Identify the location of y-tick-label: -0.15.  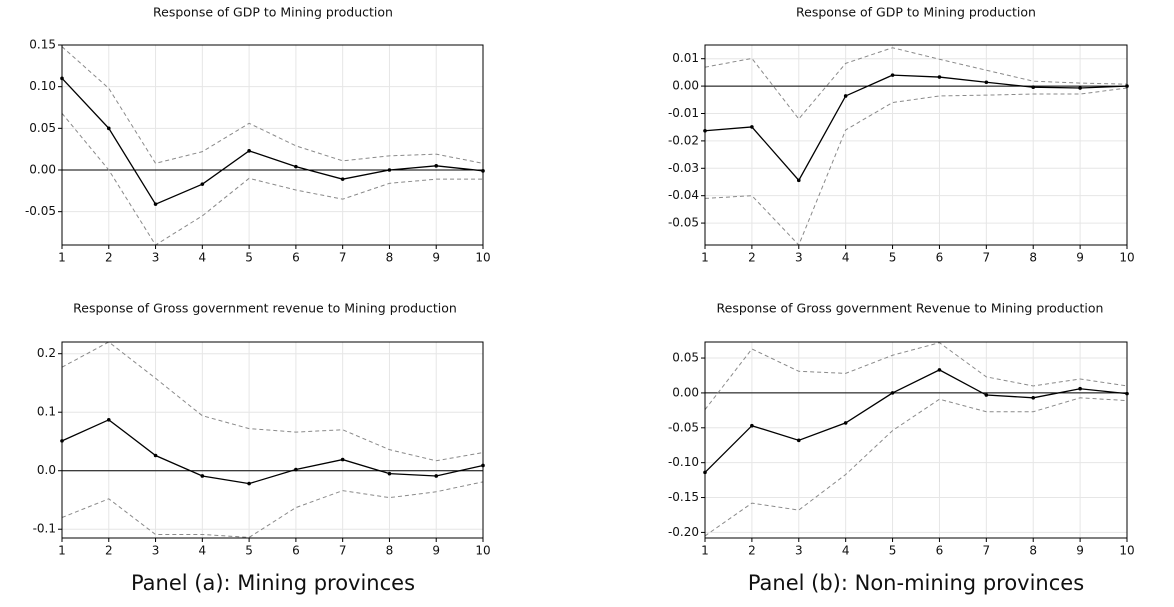
(683, 497).